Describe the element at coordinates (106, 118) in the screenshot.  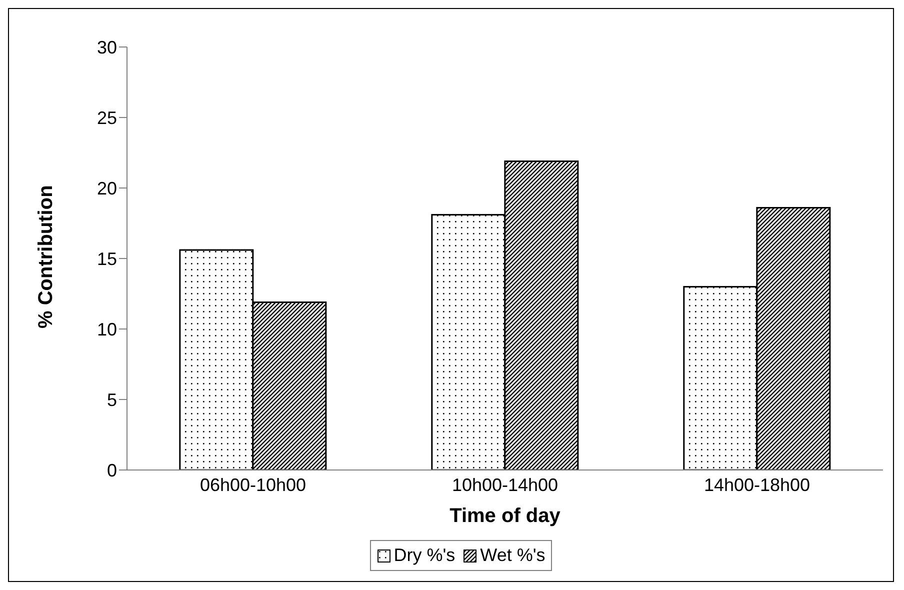
I see `y-tick-label: 25` at that location.